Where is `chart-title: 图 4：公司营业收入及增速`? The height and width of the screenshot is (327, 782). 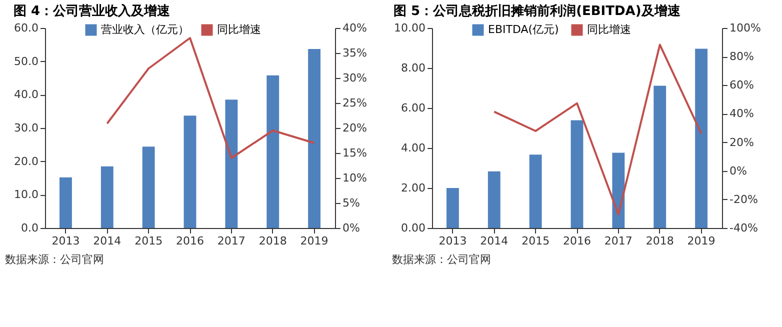
chart-title: 图 4：公司营业收入及增速 is located at coordinates (93, 11).